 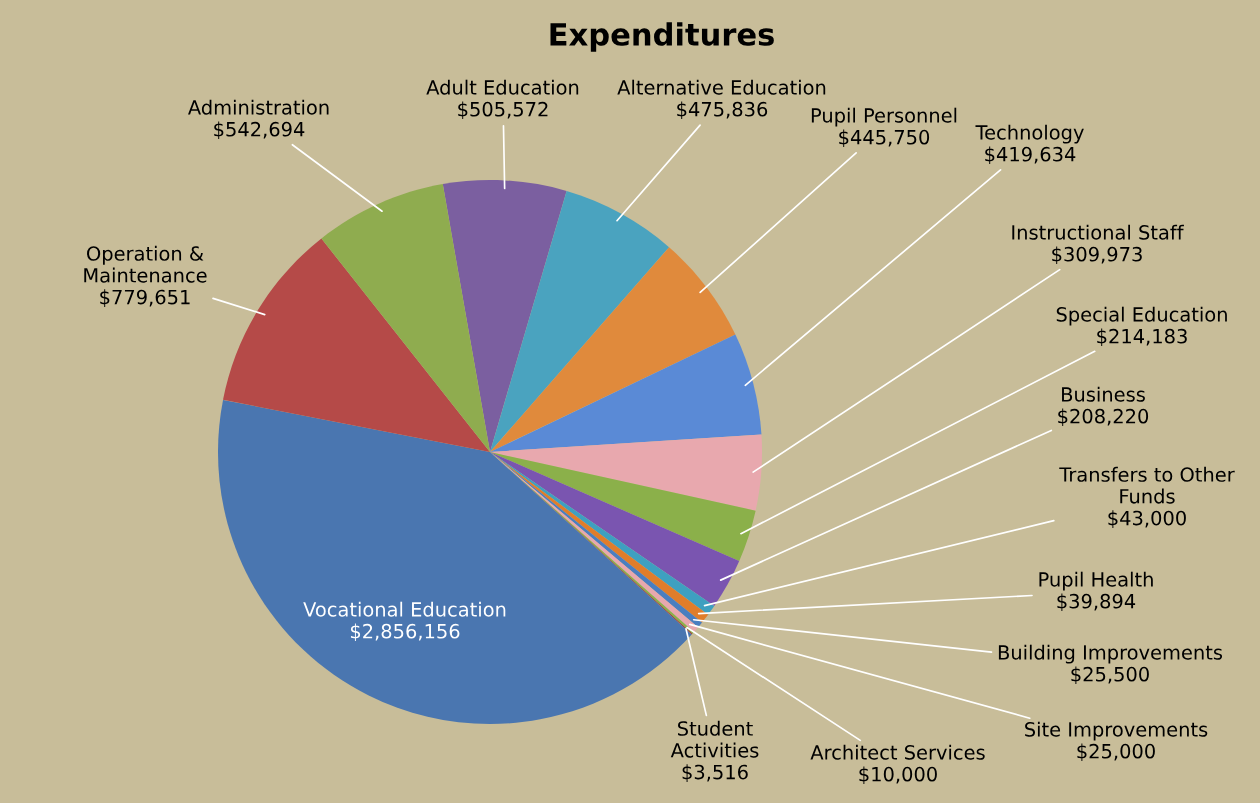 I want to click on slice-label: Instructional Staff, so click(x=1098, y=232).